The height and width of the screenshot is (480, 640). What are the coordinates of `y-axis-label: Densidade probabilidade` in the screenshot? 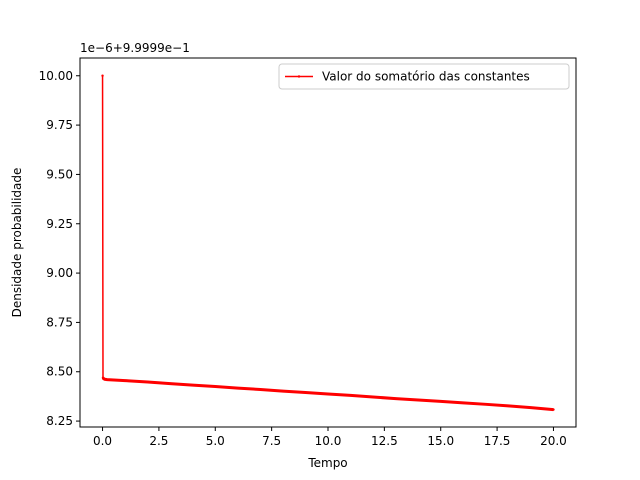 It's located at (17, 243).